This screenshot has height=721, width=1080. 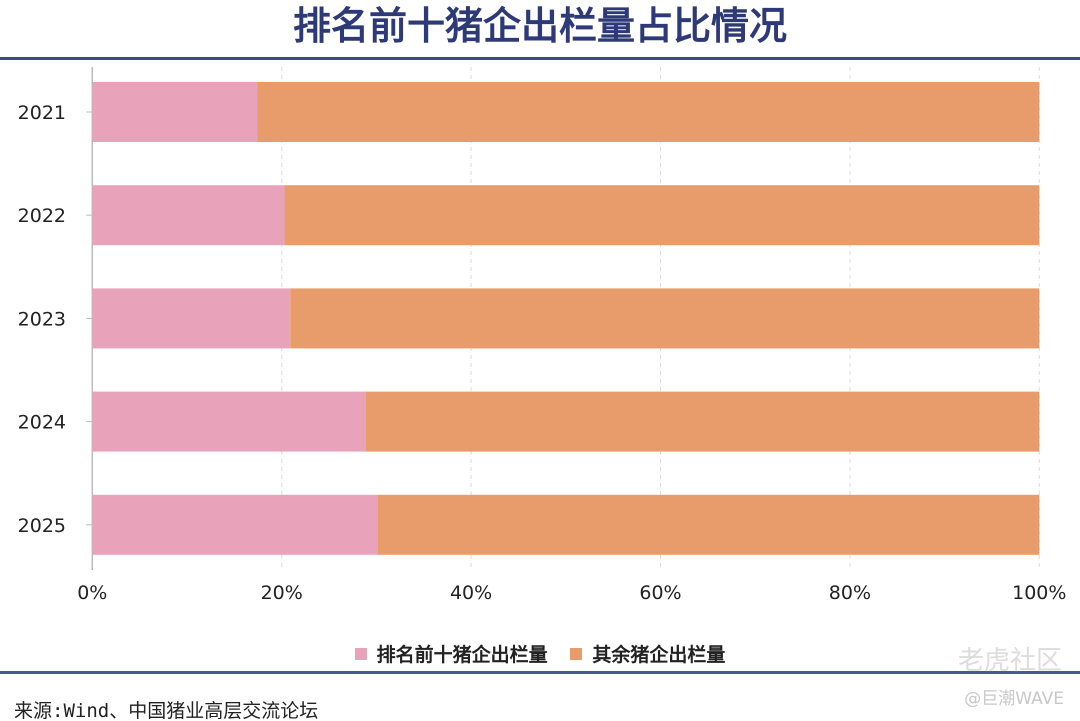 What do you see at coordinates (42, 423) in the screenshot?
I see `y-tick-label: 2024` at bounding box center [42, 423].